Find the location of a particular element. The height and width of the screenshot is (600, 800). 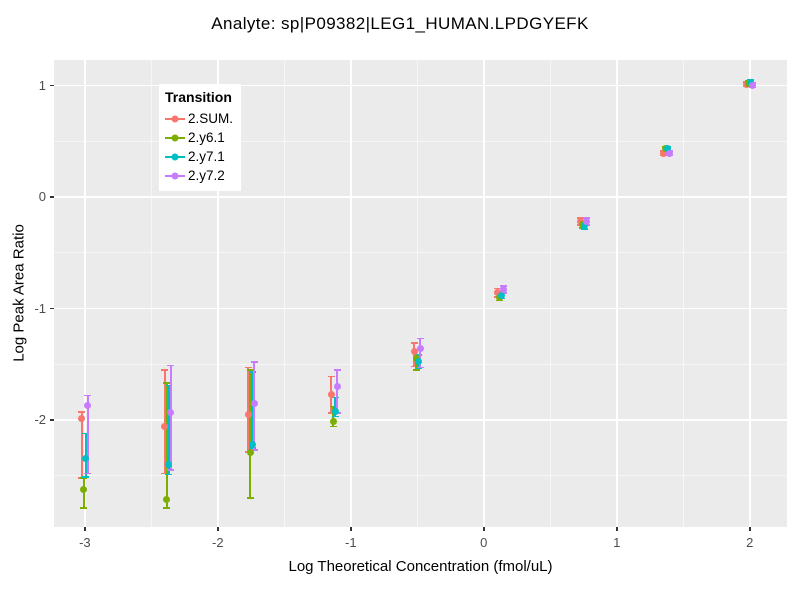

y-axis-title-text: Log Peak Area Ratio is located at coordinates (19, 293).